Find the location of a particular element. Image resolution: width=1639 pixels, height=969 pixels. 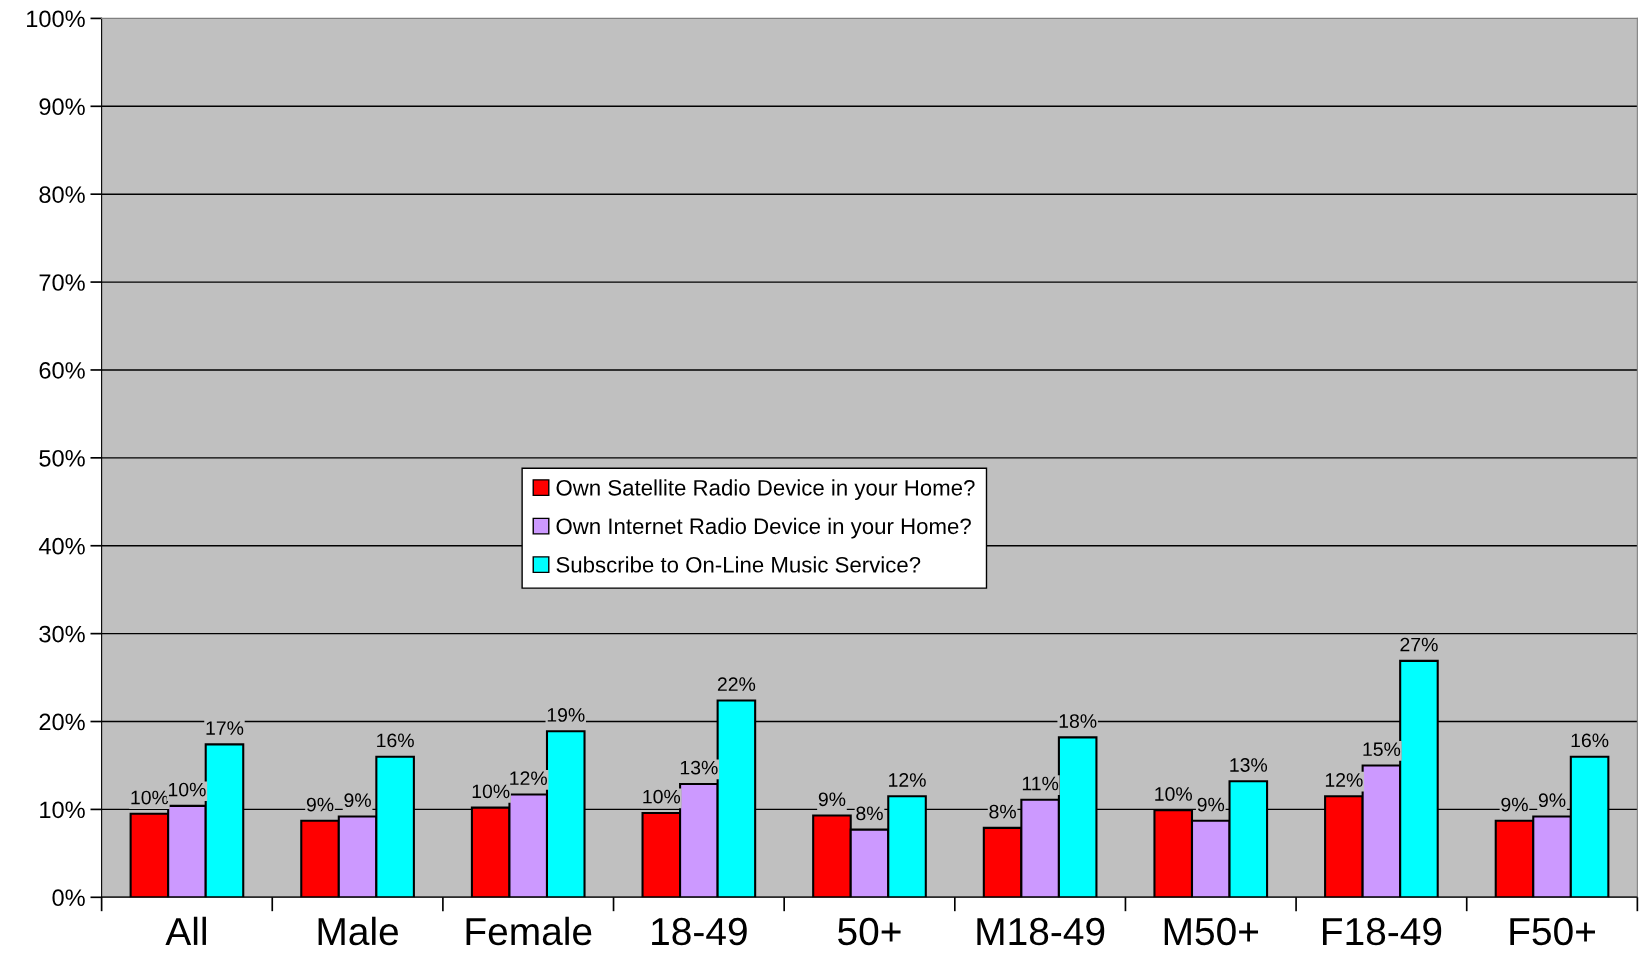

y-tick-label: 90% is located at coordinates (62, 107).